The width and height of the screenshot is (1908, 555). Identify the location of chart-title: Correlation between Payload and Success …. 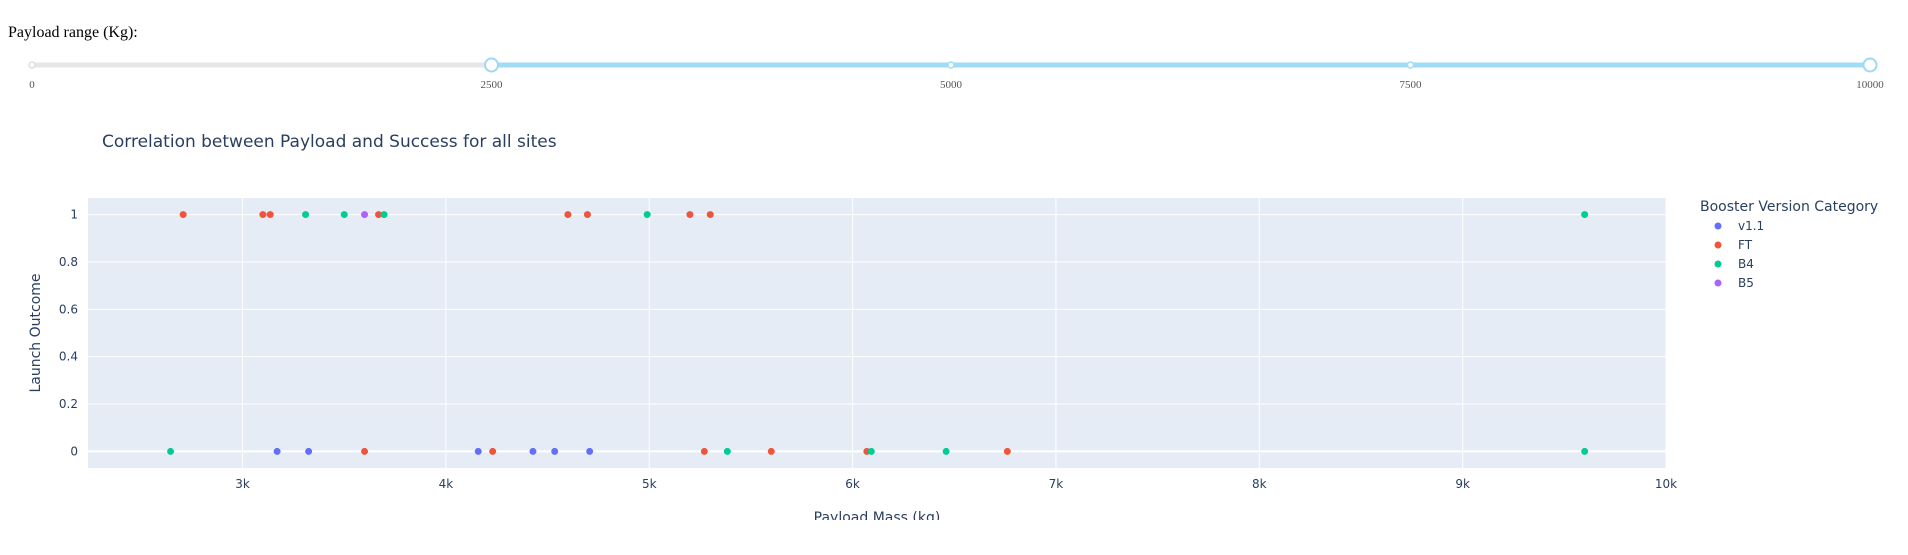
(329, 142).